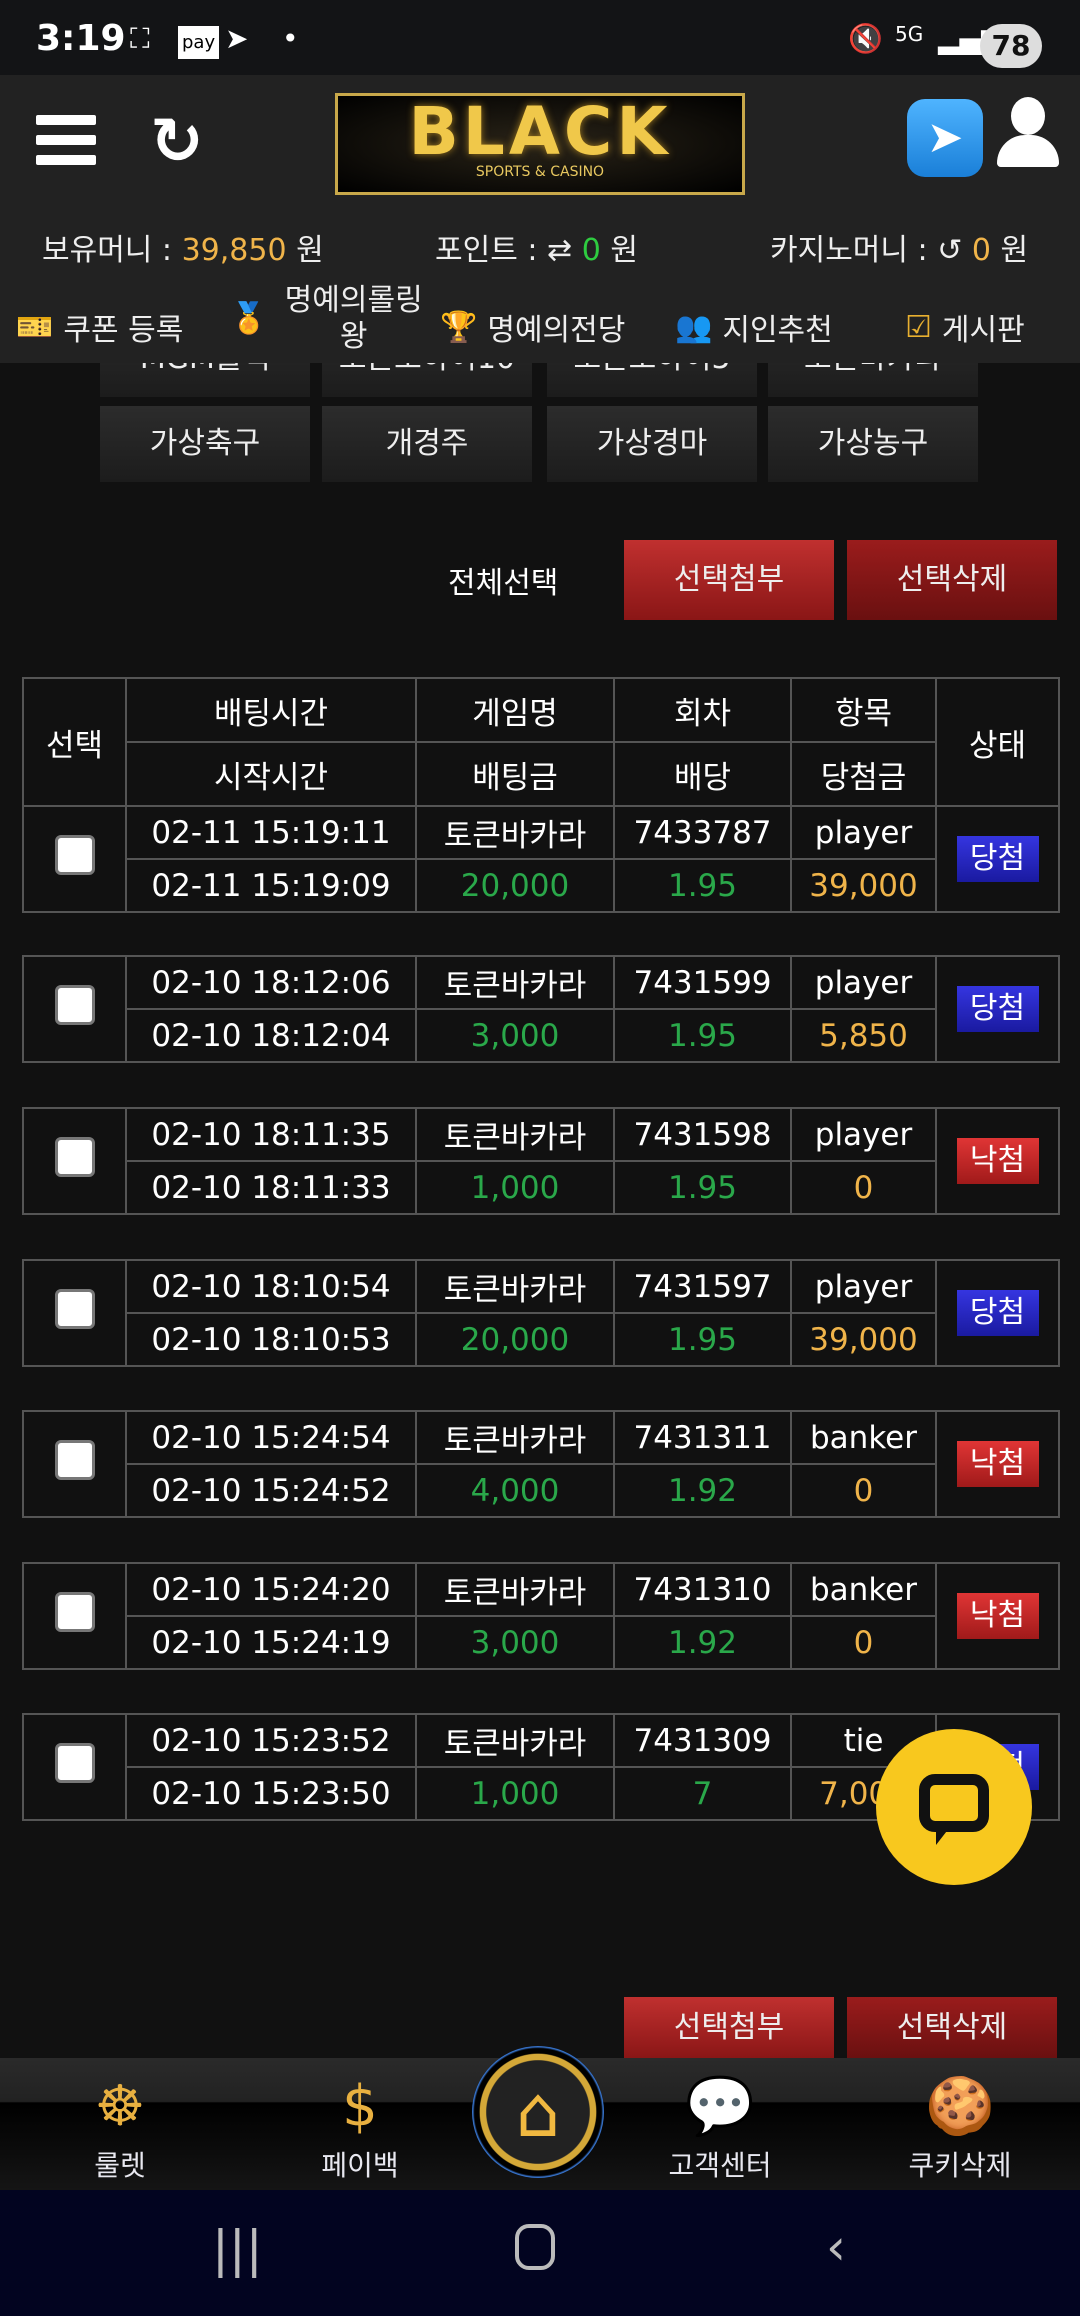  What do you see at coordinates (702, 885) in the screenshot?
I see `odds: 1.95` at bounding box center [702, 885].